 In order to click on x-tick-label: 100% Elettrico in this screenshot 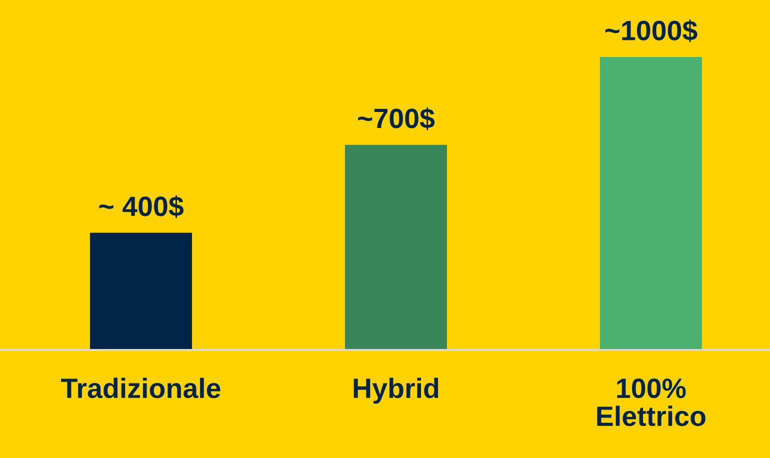, I will do `click(651, 402)`.